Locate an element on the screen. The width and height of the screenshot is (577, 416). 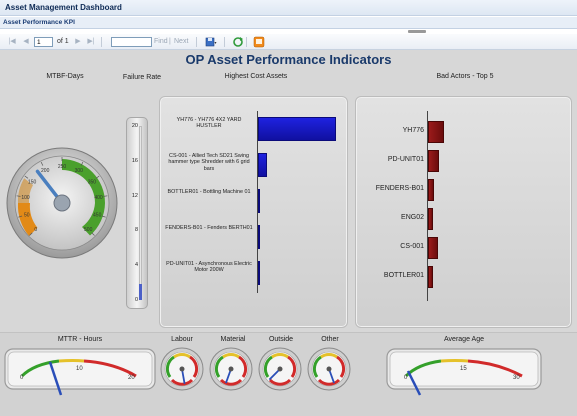
export-icon is located at coordinates (211, 42).